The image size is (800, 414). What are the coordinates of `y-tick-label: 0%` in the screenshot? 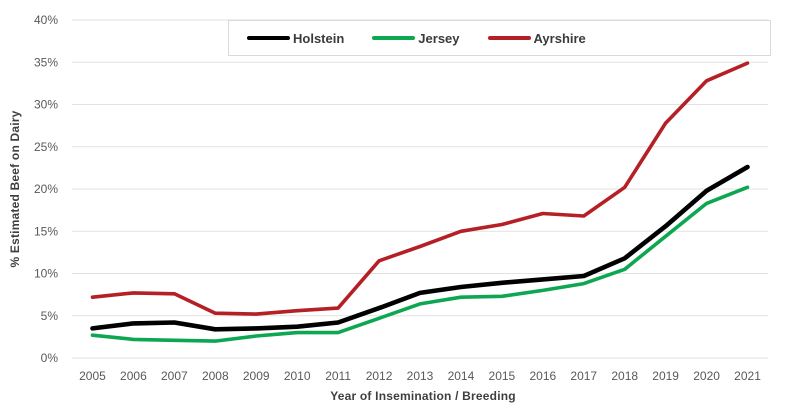 It's located at (50, 358).